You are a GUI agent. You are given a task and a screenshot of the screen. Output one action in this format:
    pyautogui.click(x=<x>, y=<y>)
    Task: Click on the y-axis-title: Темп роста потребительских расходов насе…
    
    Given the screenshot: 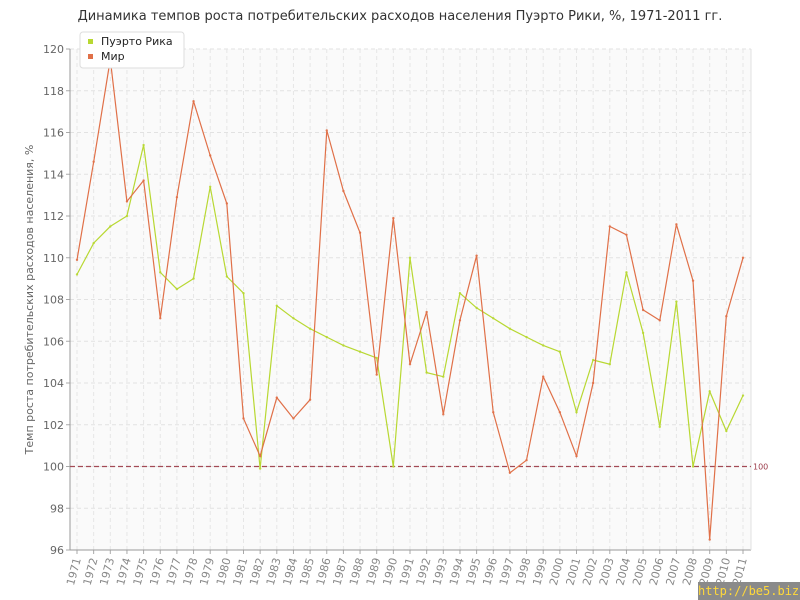 What is the action you would take?
    pyautogui.click(x=29, y=300)
    